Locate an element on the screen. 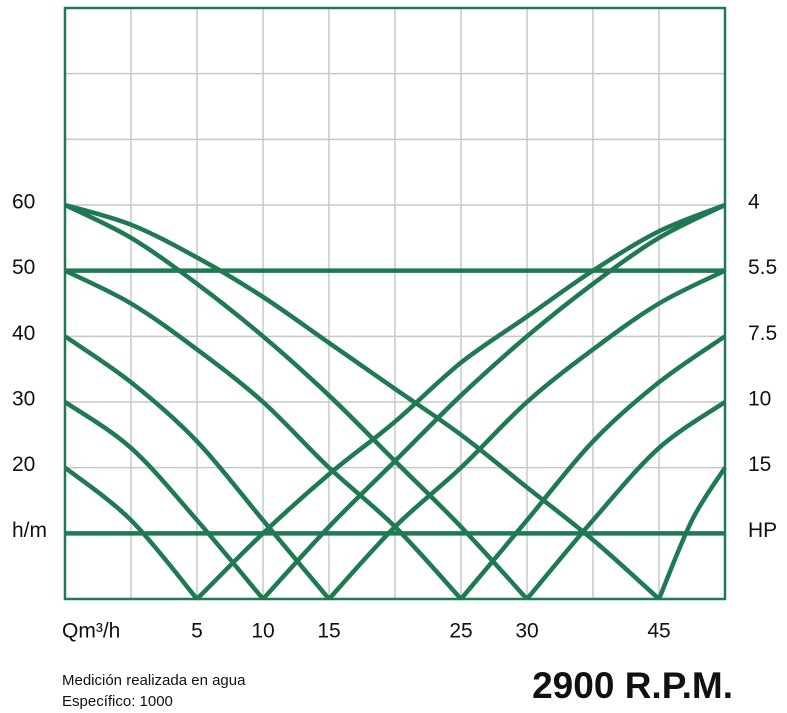  x-tick-label: 25 is located at coordinates (460, 631).